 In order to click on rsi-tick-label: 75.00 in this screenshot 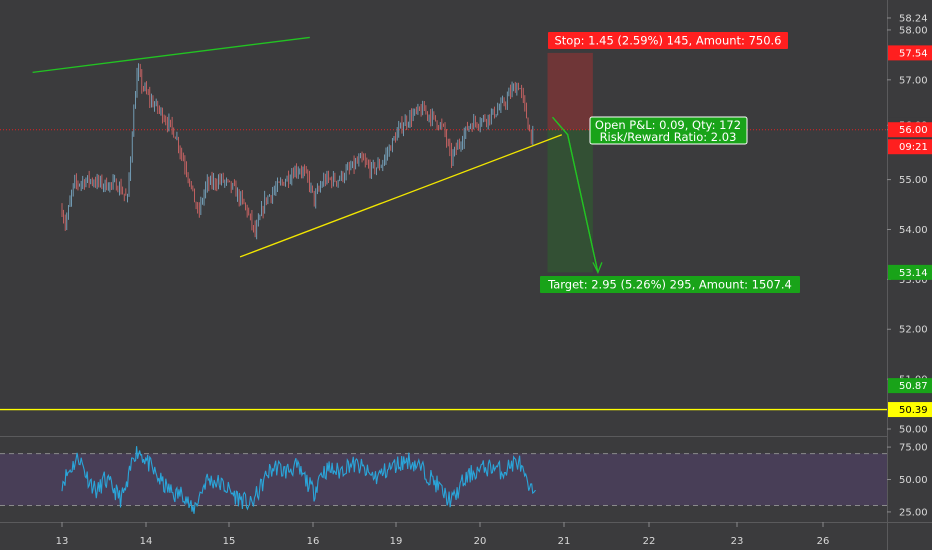, I will do `click(913, 448)`.